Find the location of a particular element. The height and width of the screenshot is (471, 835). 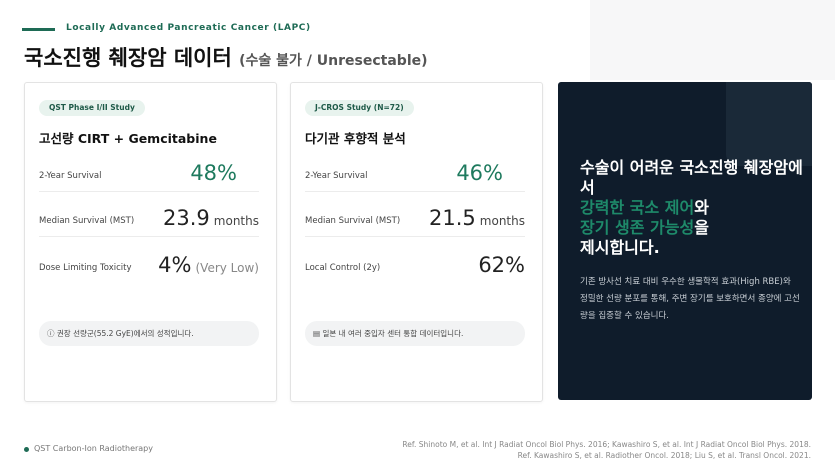

stat-value: 48% is located at coordinates (213, 173).